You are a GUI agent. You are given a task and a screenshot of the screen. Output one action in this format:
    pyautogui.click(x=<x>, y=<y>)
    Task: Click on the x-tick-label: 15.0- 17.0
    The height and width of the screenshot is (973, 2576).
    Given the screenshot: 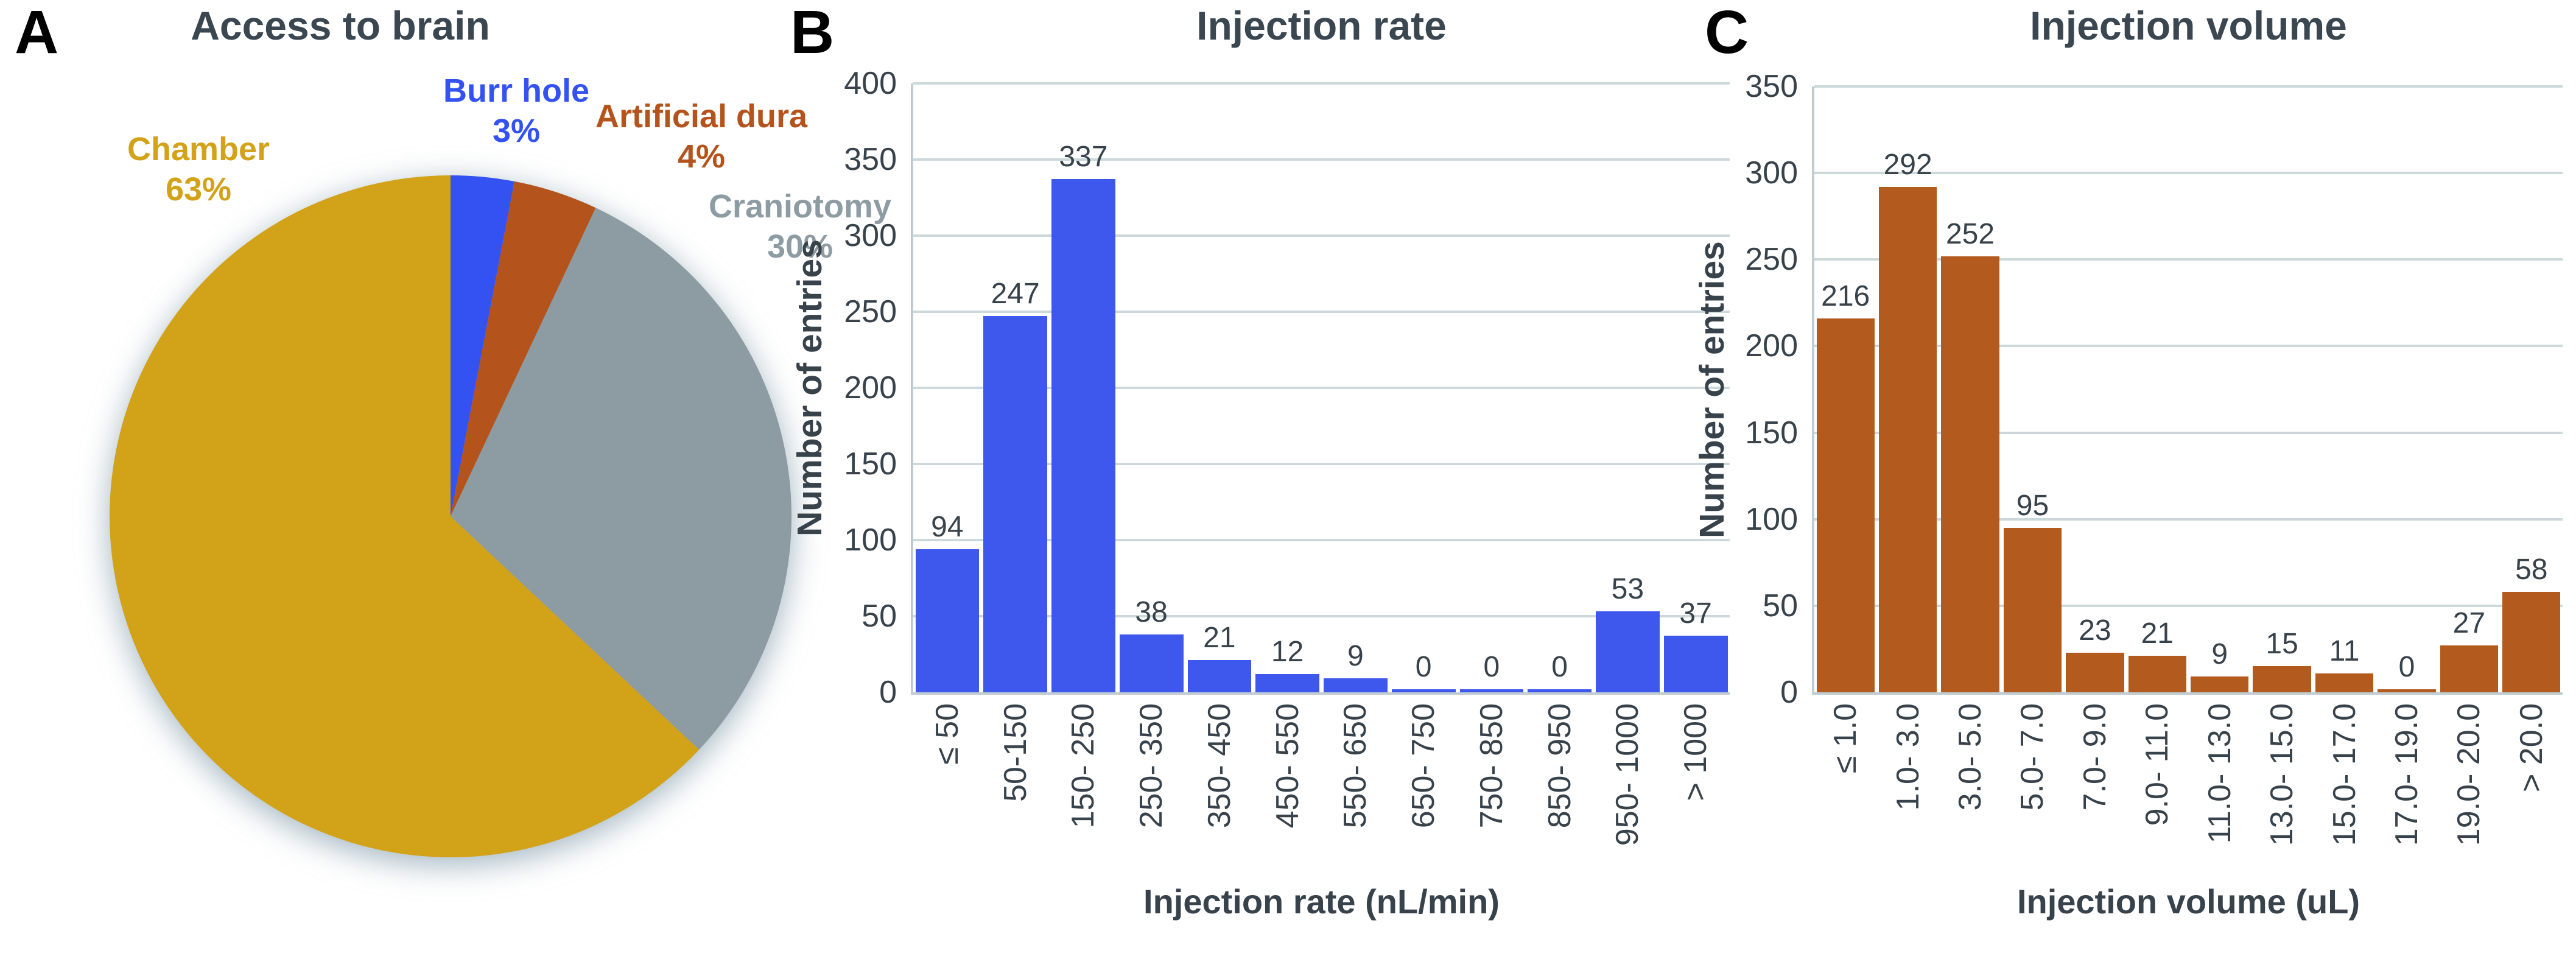 What is the action you would take?
    pyautogui.click(x=2344, y=774)
    